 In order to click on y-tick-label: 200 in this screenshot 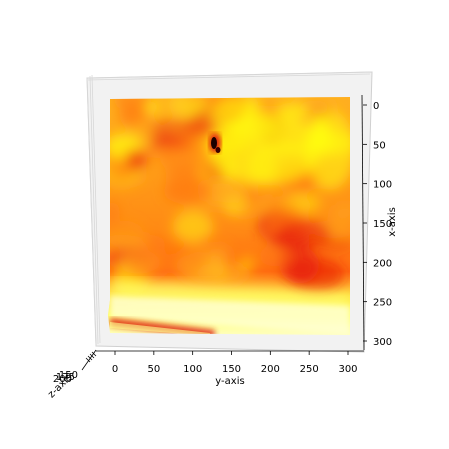, I will do `click(270, 369)`.